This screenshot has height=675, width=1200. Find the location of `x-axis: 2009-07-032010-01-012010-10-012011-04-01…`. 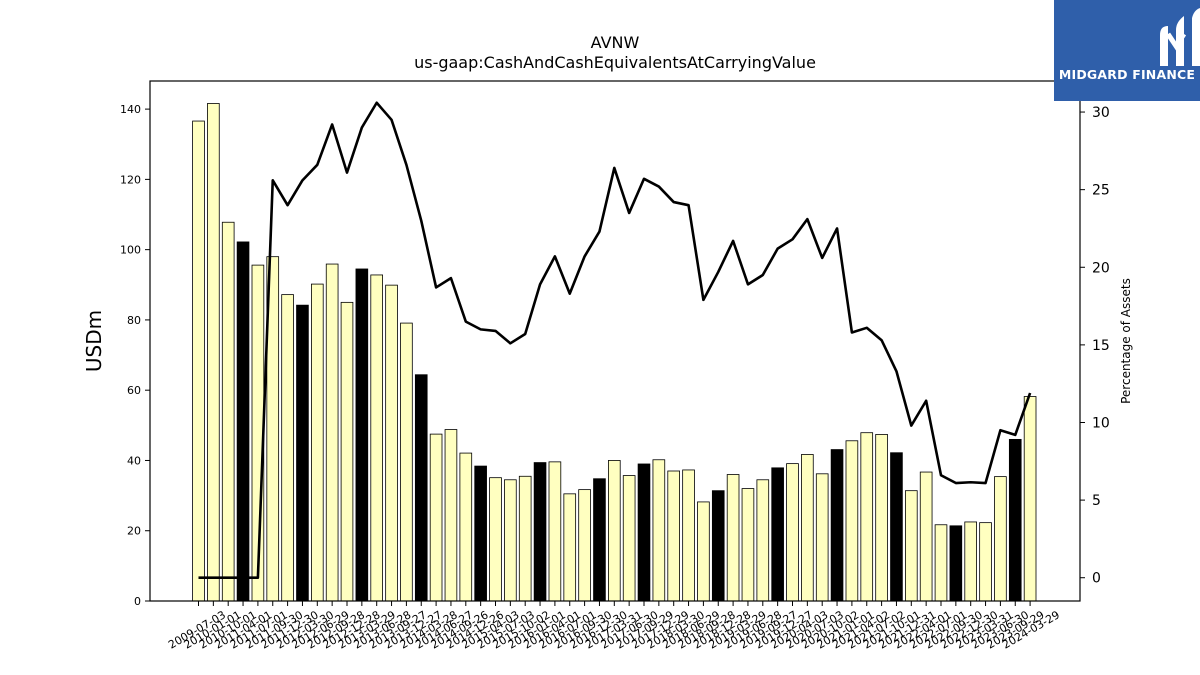

x-axis: 2009-07-032010-01-012010-10-012011-04-01… is located at coordinates (614, 626).